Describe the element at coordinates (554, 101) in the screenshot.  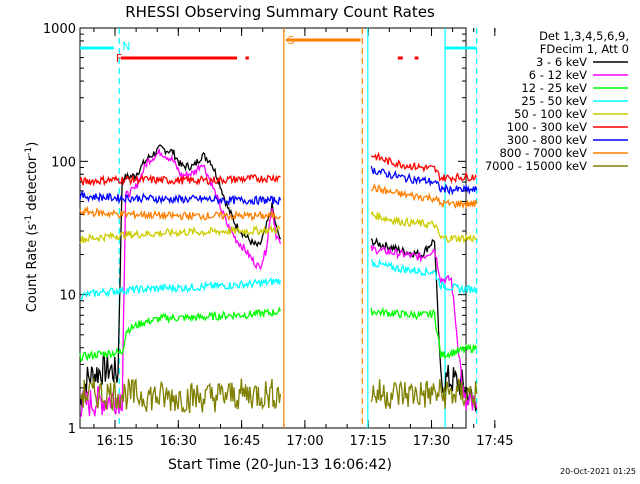
I see `legend-label-3: 25 - 50 keV` at that location.